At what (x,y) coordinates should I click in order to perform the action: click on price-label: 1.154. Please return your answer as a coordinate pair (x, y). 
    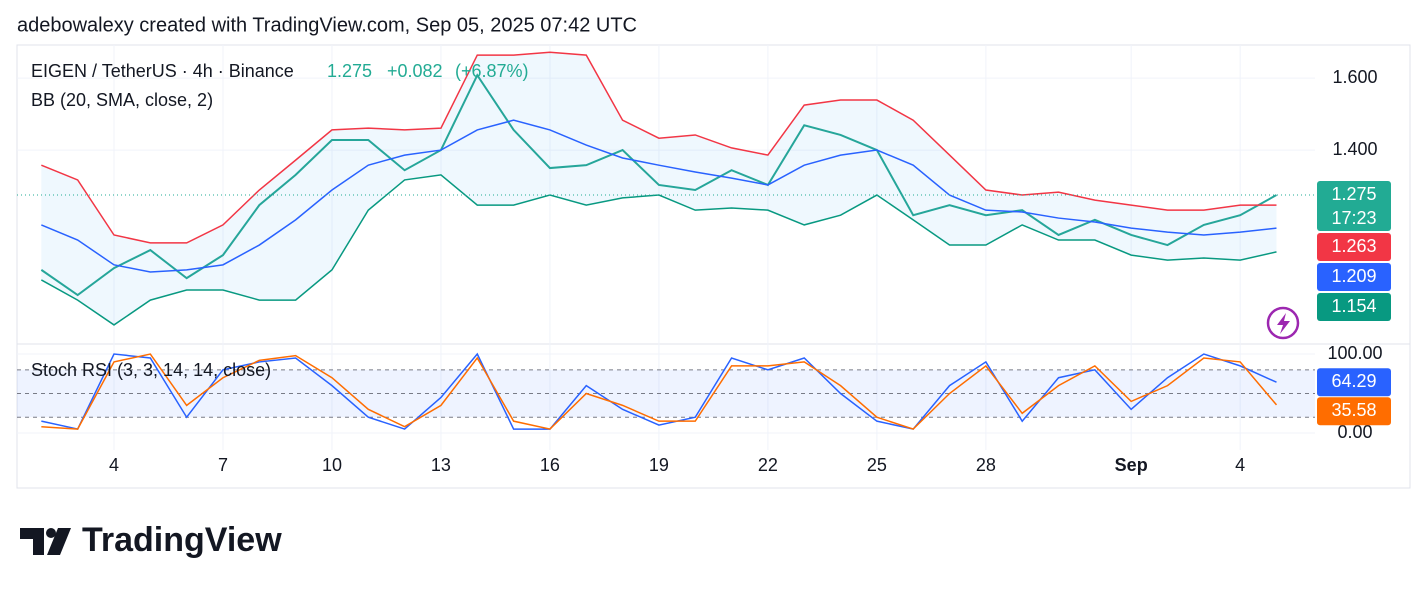
    Looking at the image, I should click on (1353, 306).